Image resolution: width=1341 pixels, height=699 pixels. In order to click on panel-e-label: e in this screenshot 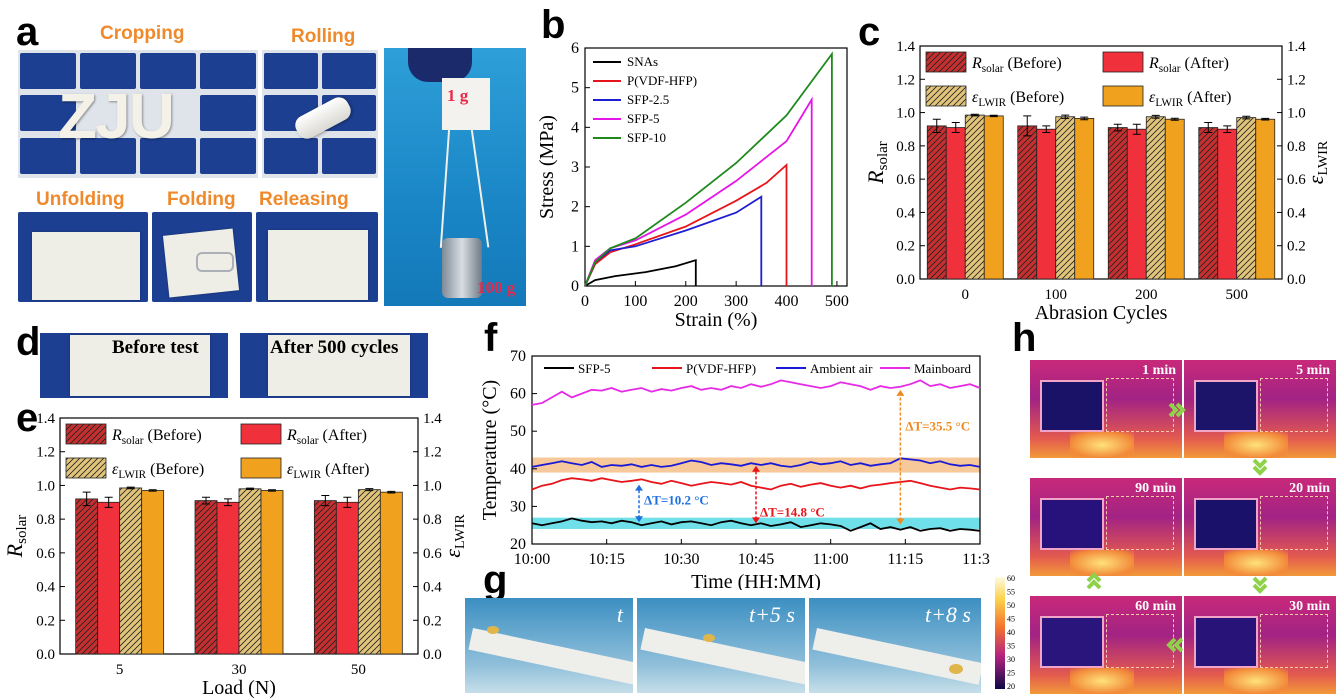, I will do `click(27, 418)`.